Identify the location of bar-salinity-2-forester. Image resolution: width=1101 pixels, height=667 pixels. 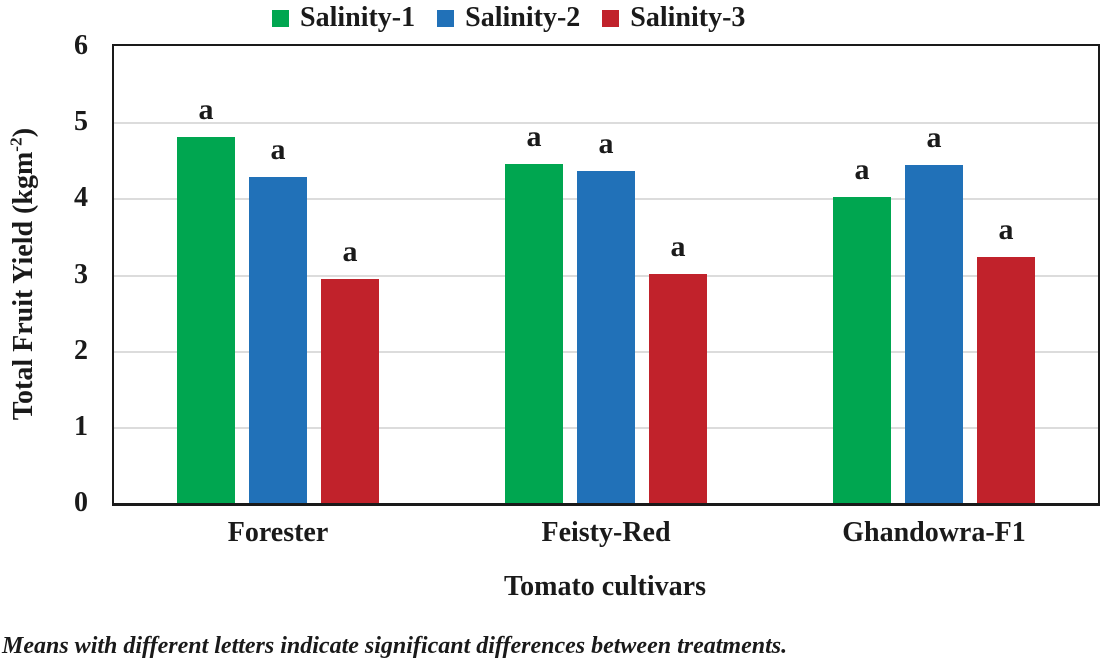
(278, 340).